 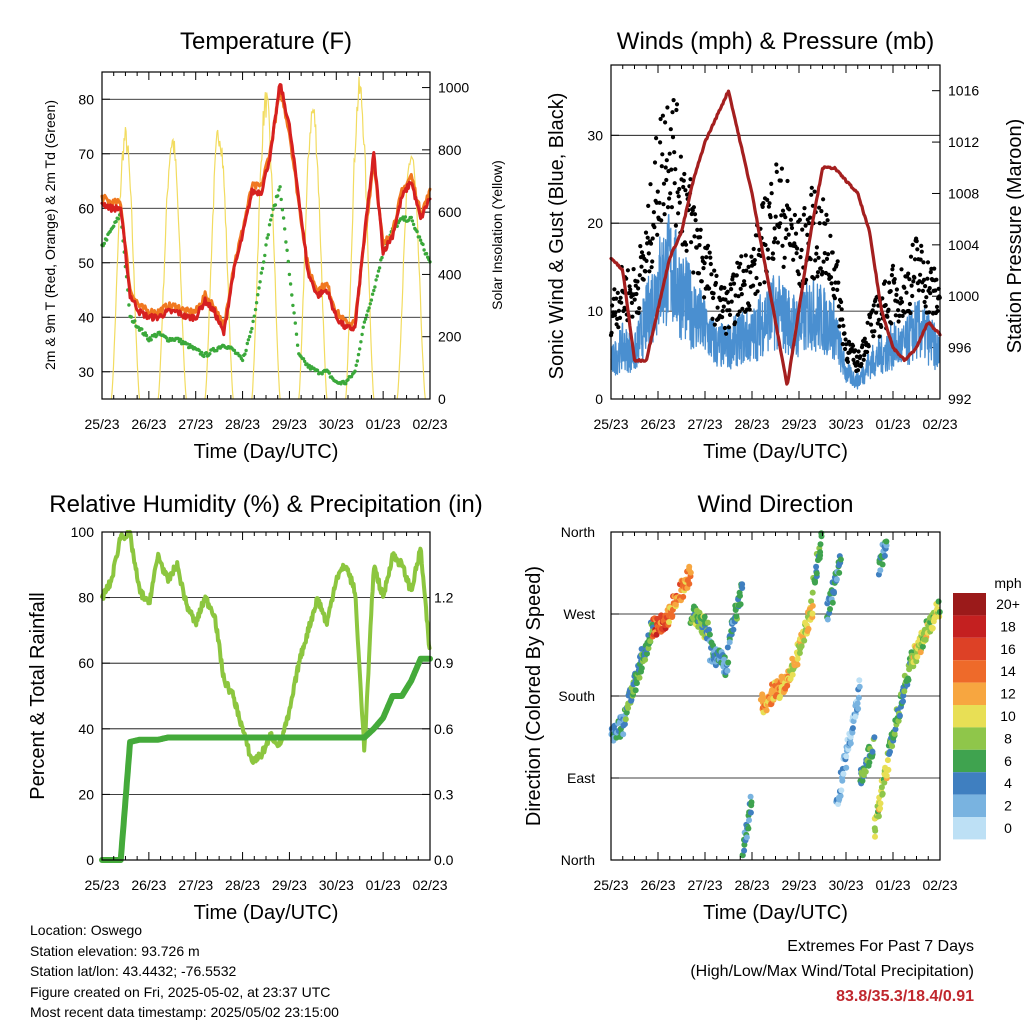 I want to click on colorbar-label: 14, so click(x=1008, y=671).